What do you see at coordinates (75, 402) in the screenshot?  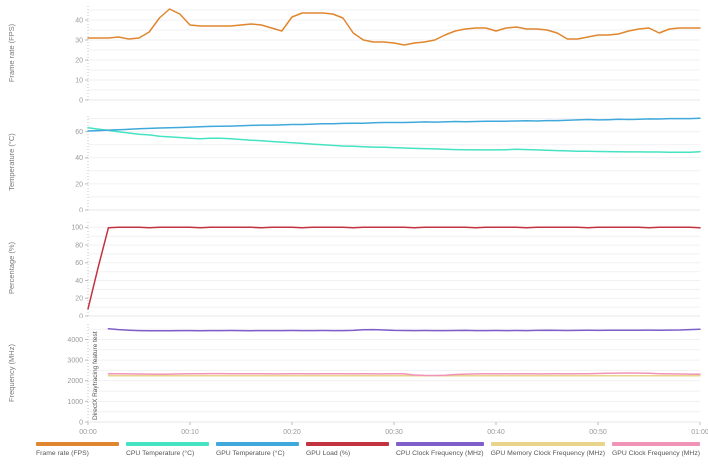 I see `y-tick-label: 1000` at bounding box center [75, 402].